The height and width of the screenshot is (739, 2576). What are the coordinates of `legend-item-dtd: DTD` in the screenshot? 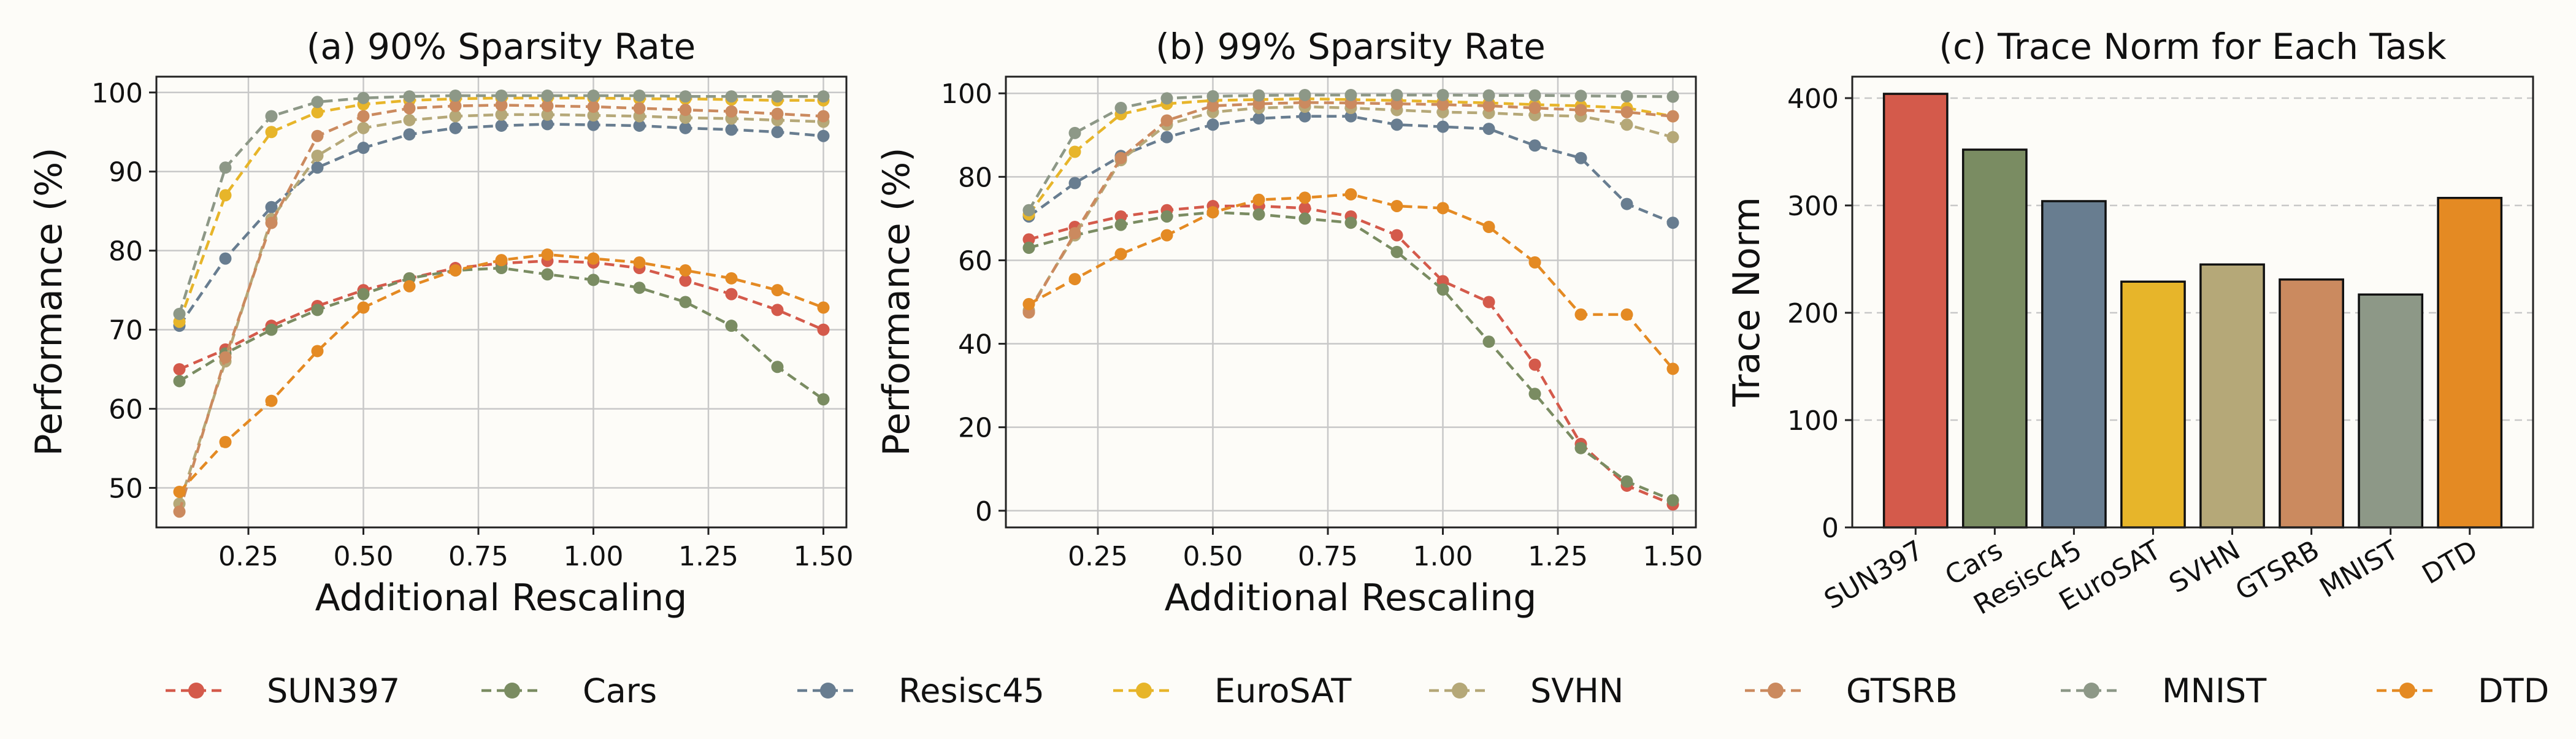 It's located at (2463, 691).